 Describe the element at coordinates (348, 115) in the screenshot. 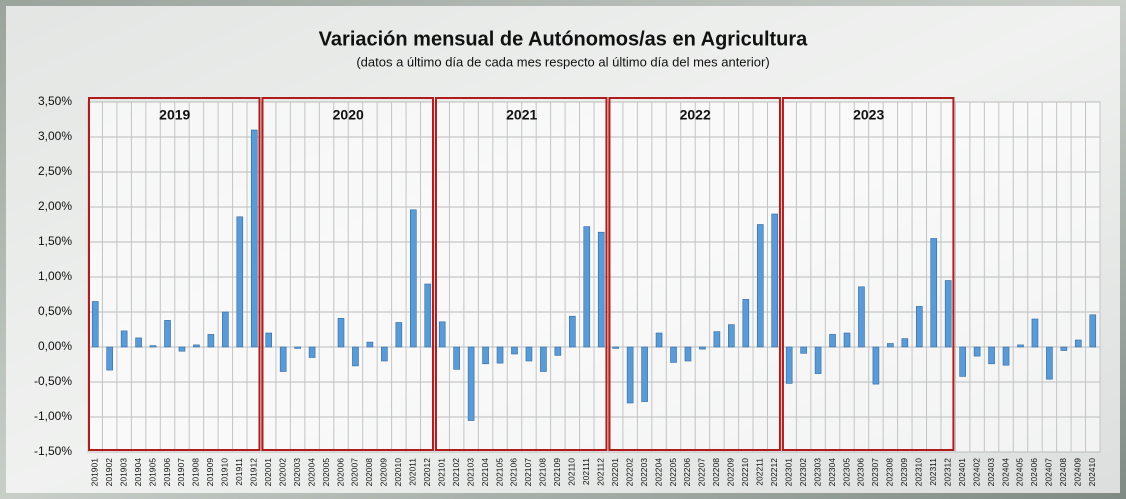

I see `year-label: 2020` at that location.